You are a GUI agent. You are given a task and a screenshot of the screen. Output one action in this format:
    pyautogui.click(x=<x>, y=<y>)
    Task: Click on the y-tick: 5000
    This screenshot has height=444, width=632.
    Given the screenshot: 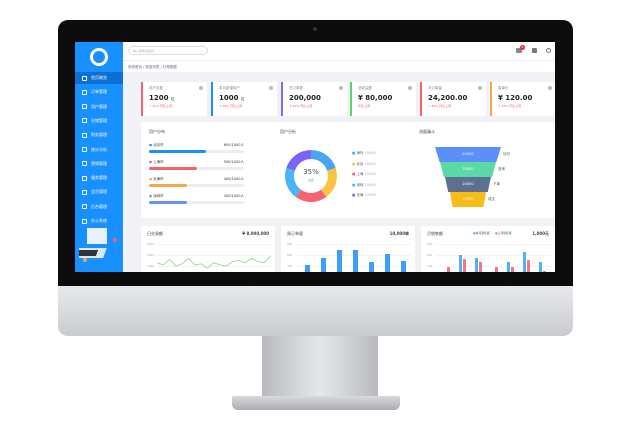 What is the action you would take?
    pyautogui.click(x=151, y=244)
    